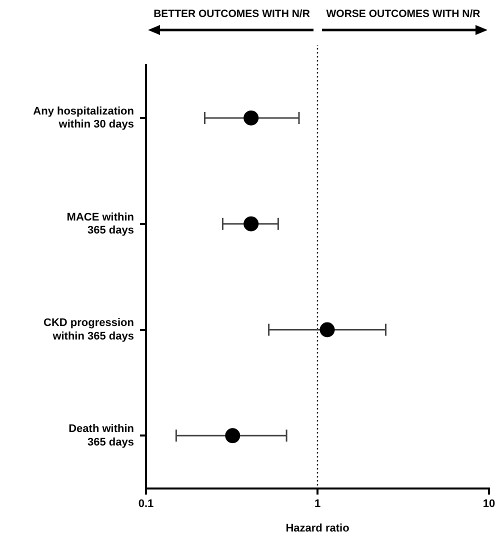 Image resolution: width=503 pixels, height=543 pixels. I want to click on text: BETTER OUTCOMES WITH N/R, so click(232, 14).